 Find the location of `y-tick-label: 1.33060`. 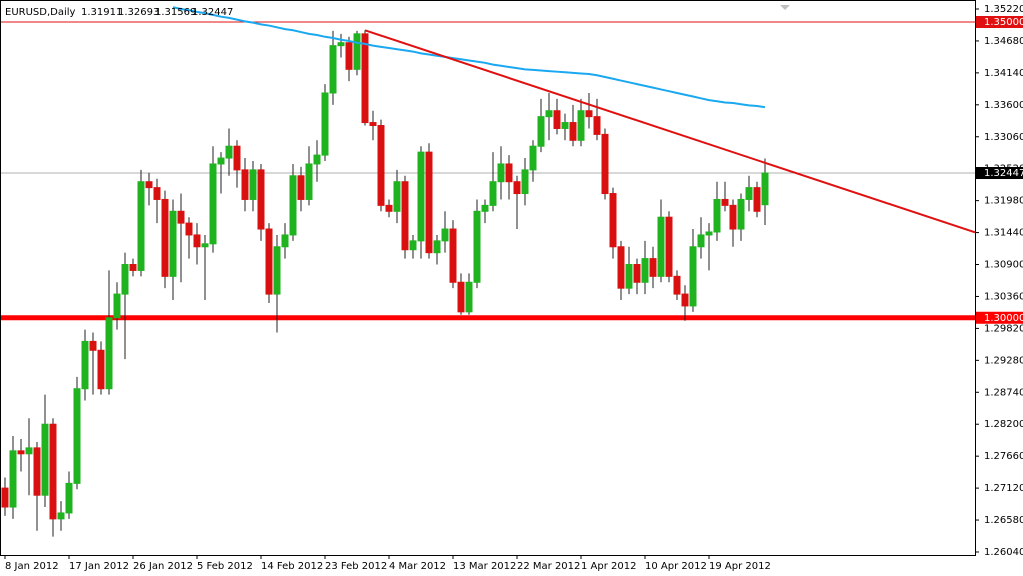

y-tick-label: 1.33060 is located at coordinates (1003, 137).